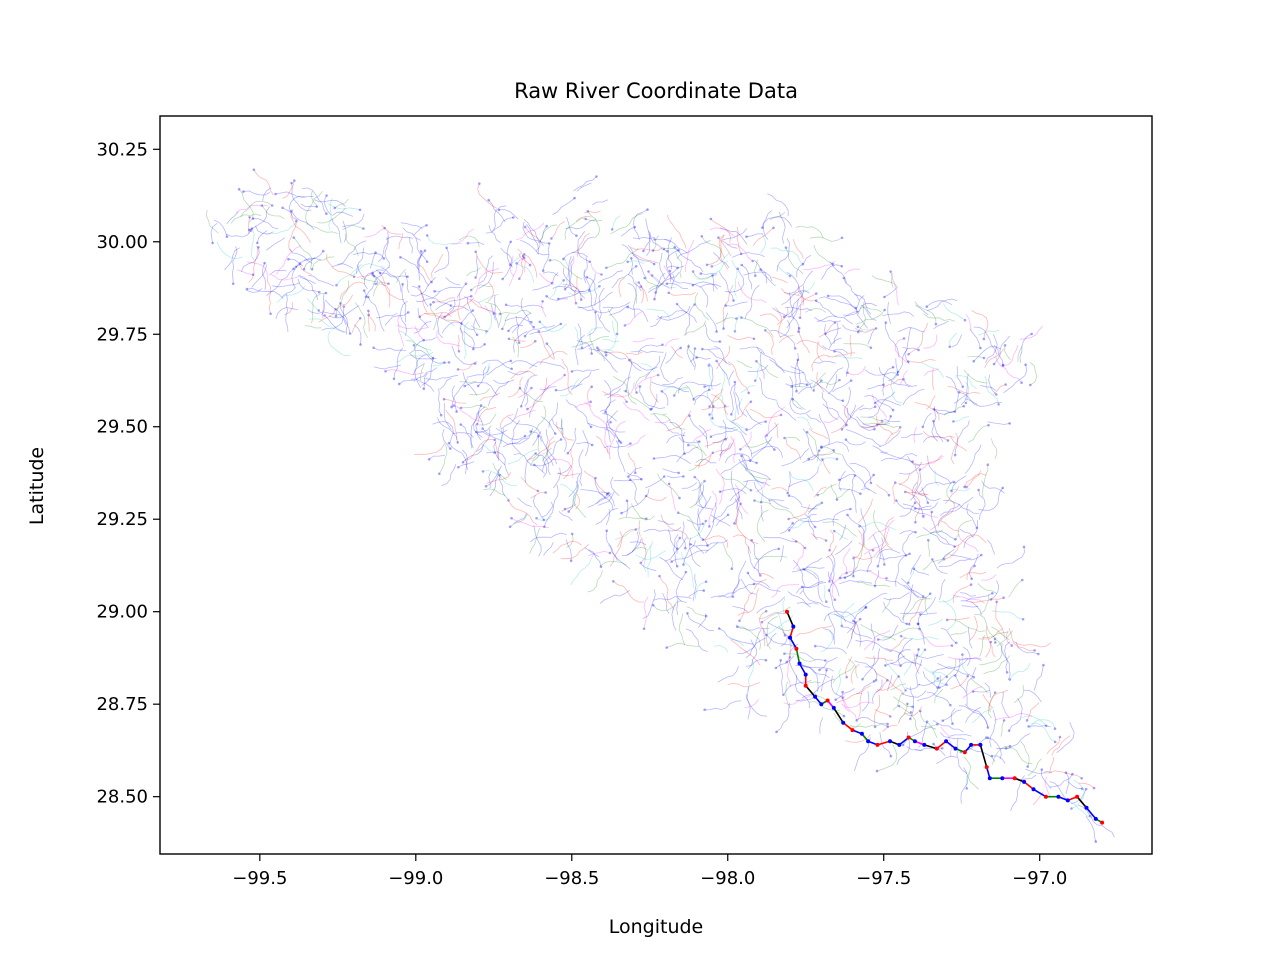  I want to click on main-channel-segment, so click(790, 619).